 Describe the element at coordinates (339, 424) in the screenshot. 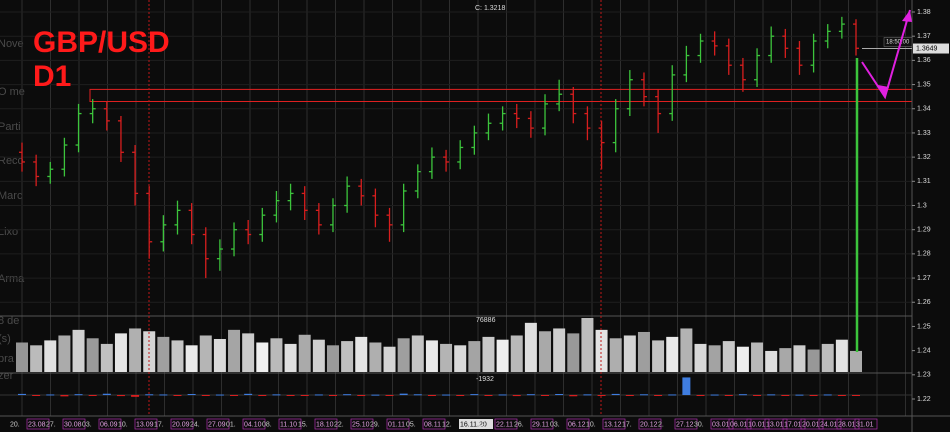

I see `x-tick-label: 22.` at that location.